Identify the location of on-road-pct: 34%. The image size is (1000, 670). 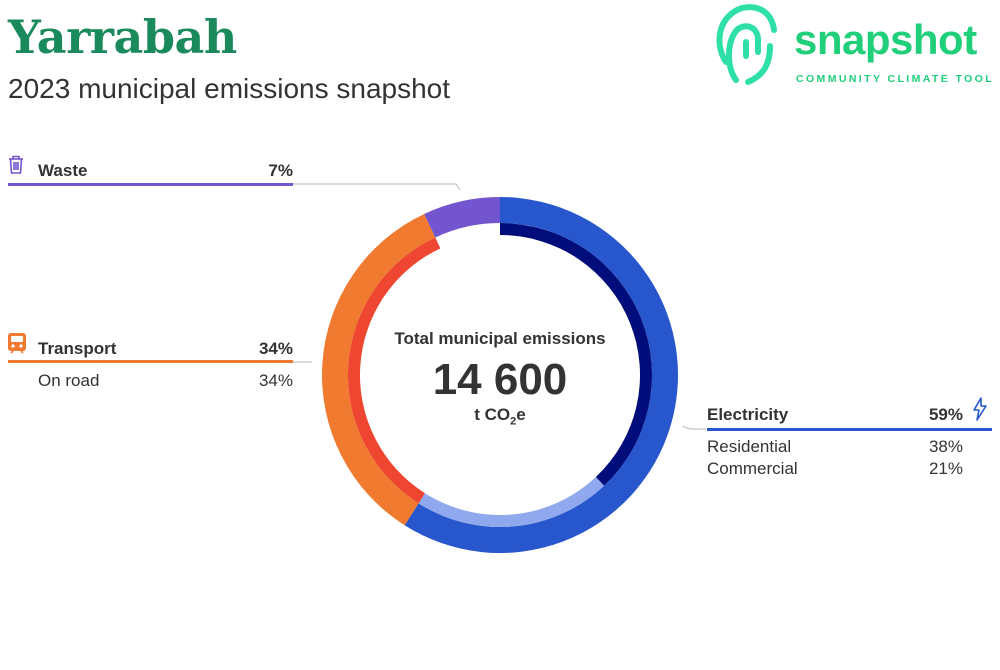
(275, 380).